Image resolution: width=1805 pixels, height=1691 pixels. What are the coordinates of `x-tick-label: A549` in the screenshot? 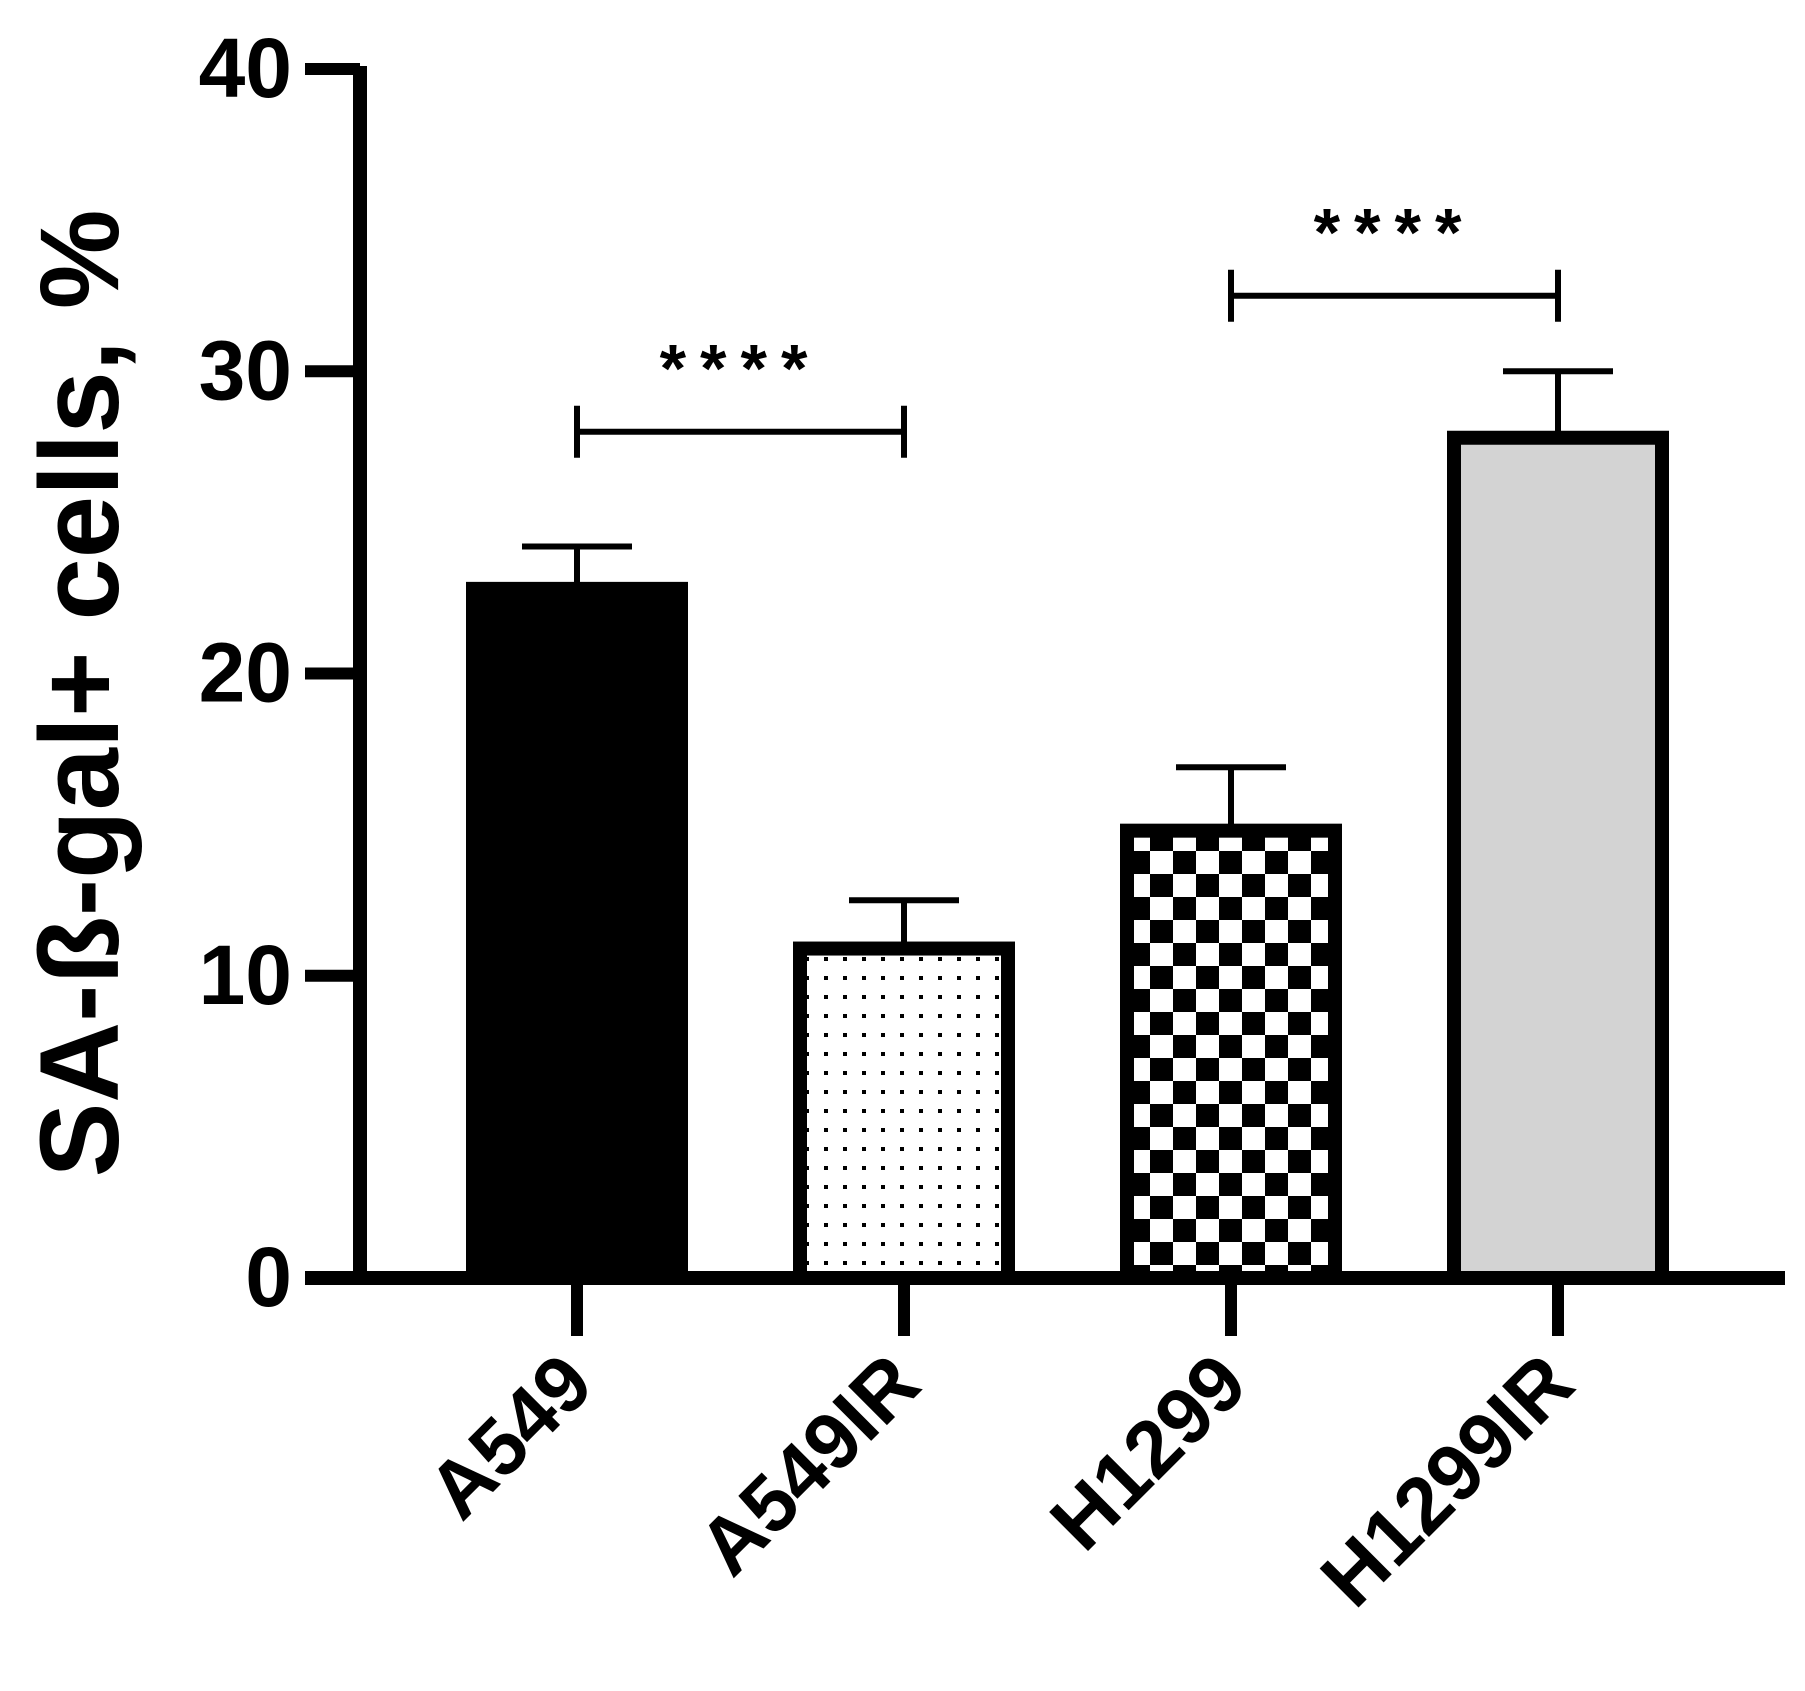 It's located at (510, 1436).